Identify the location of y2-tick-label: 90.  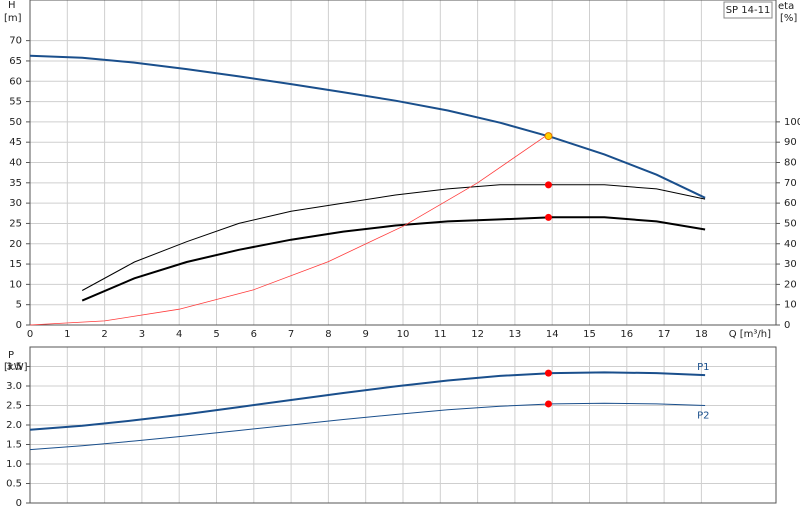
(790, 142).